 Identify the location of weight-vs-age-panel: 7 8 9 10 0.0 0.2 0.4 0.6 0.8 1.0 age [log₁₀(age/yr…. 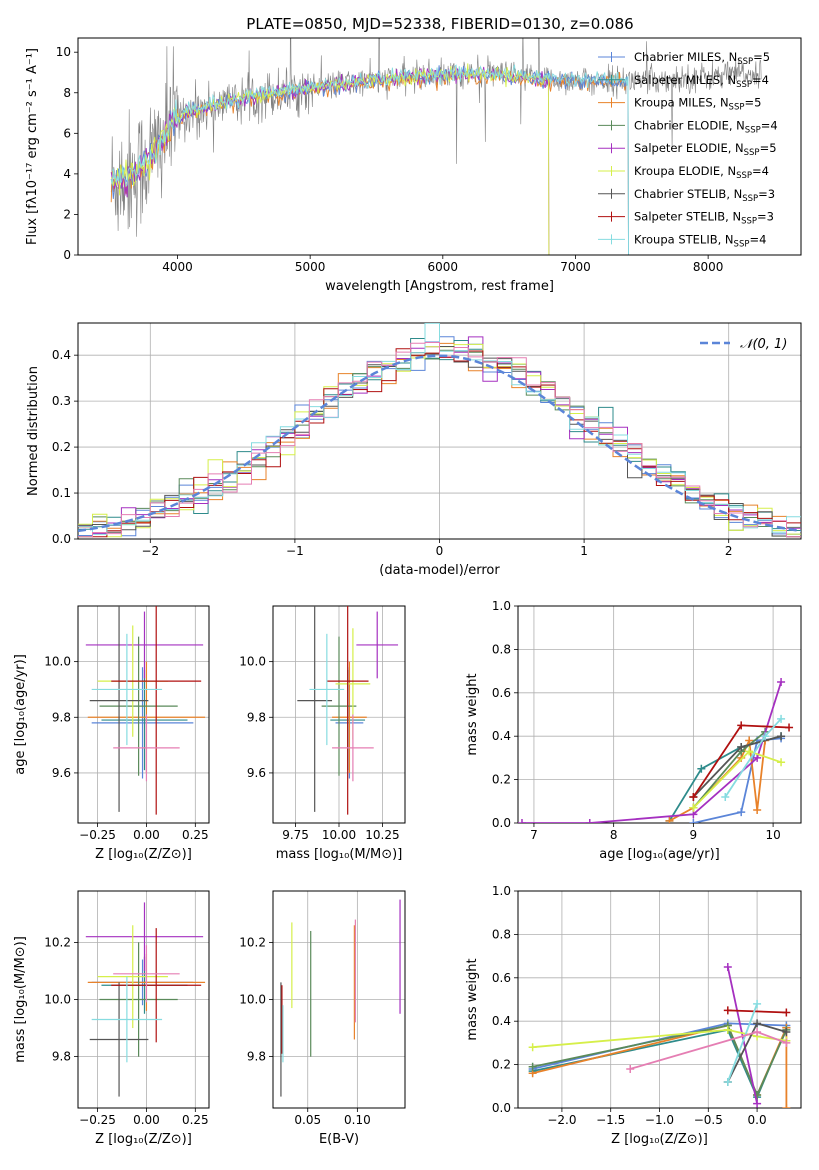
(633, 730).